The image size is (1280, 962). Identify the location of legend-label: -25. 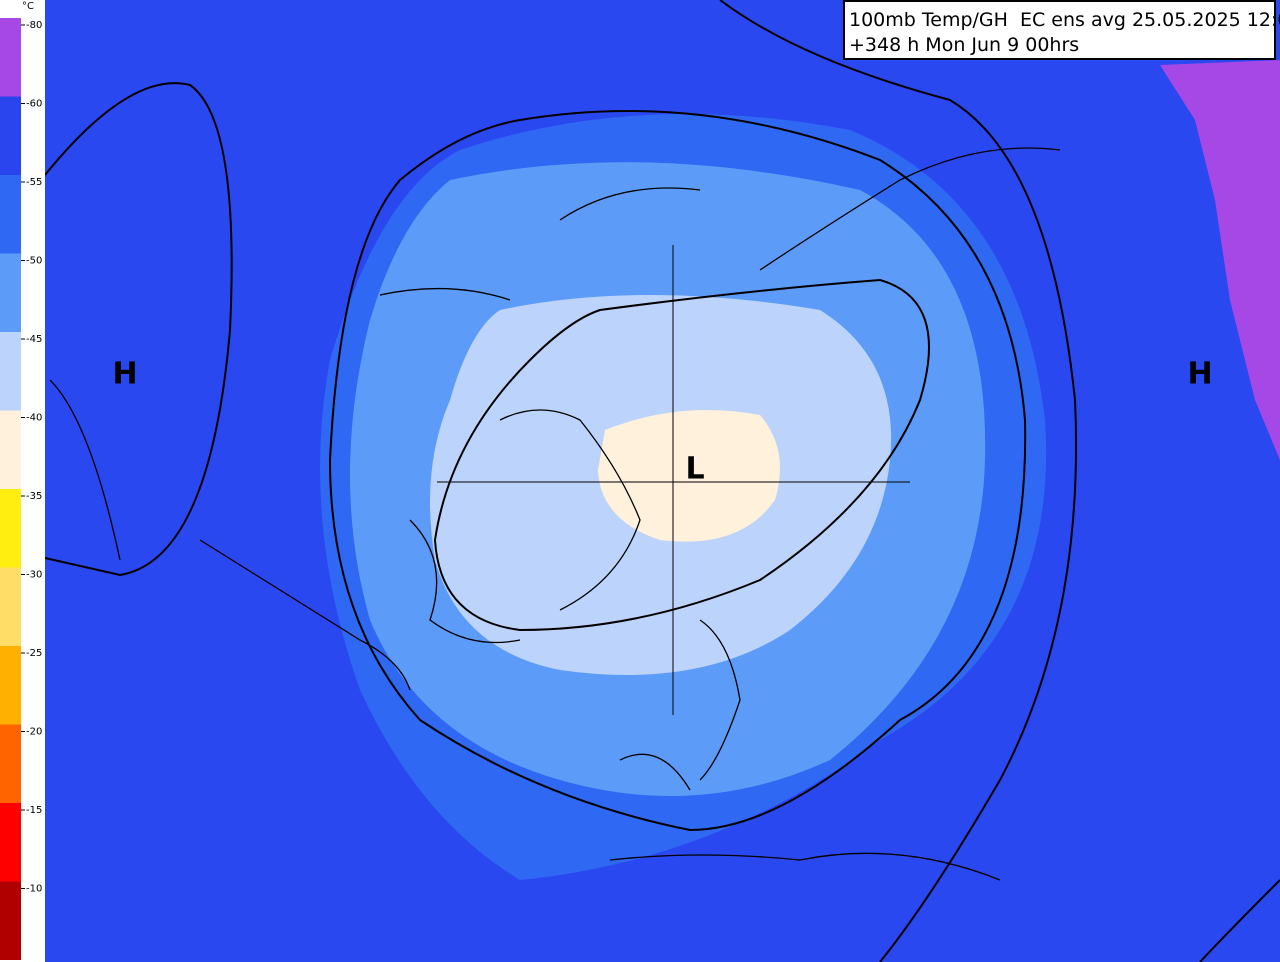
(34, 653).